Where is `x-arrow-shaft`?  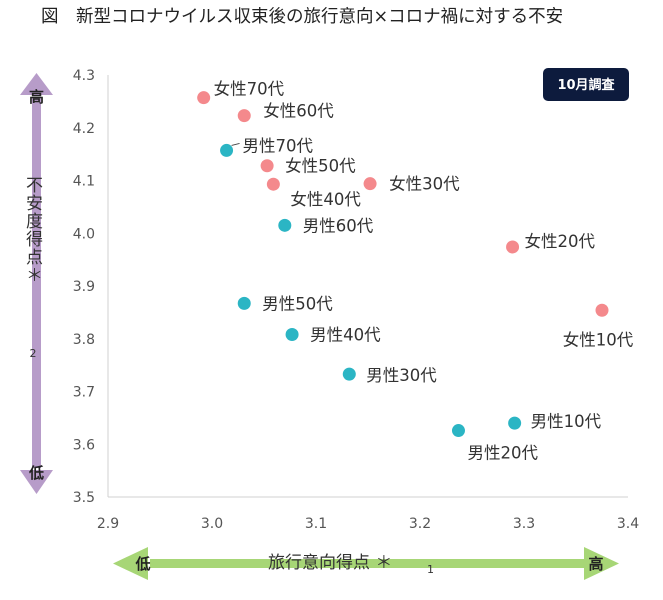
x-arrow-shaft is located at coordinates (367, 563).